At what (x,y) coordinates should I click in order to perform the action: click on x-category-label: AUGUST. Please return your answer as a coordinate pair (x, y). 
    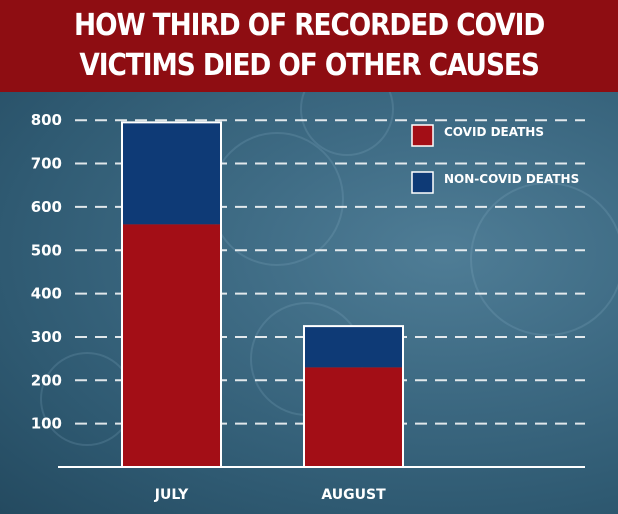
    Looking at the image, I should click on (353, 495).